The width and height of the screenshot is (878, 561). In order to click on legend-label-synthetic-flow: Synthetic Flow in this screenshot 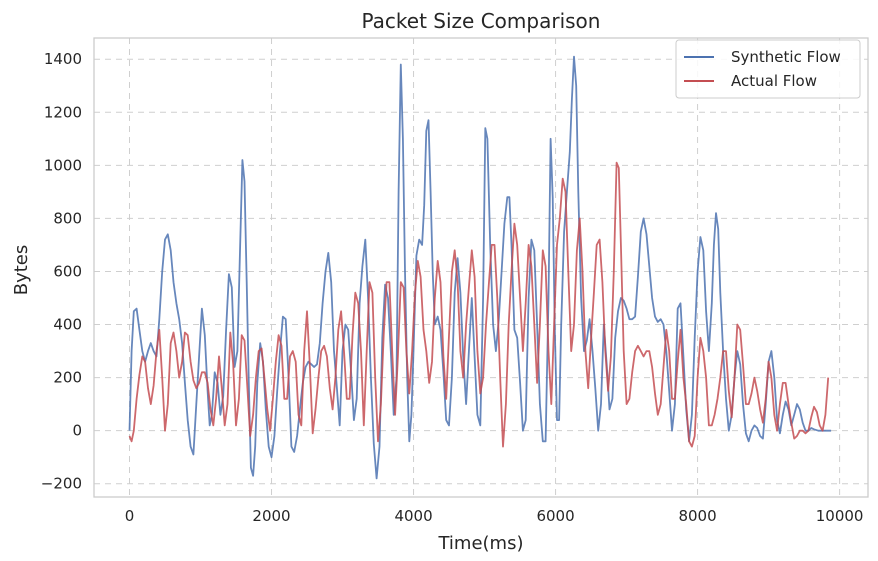, I will do `click(786, 57)`.